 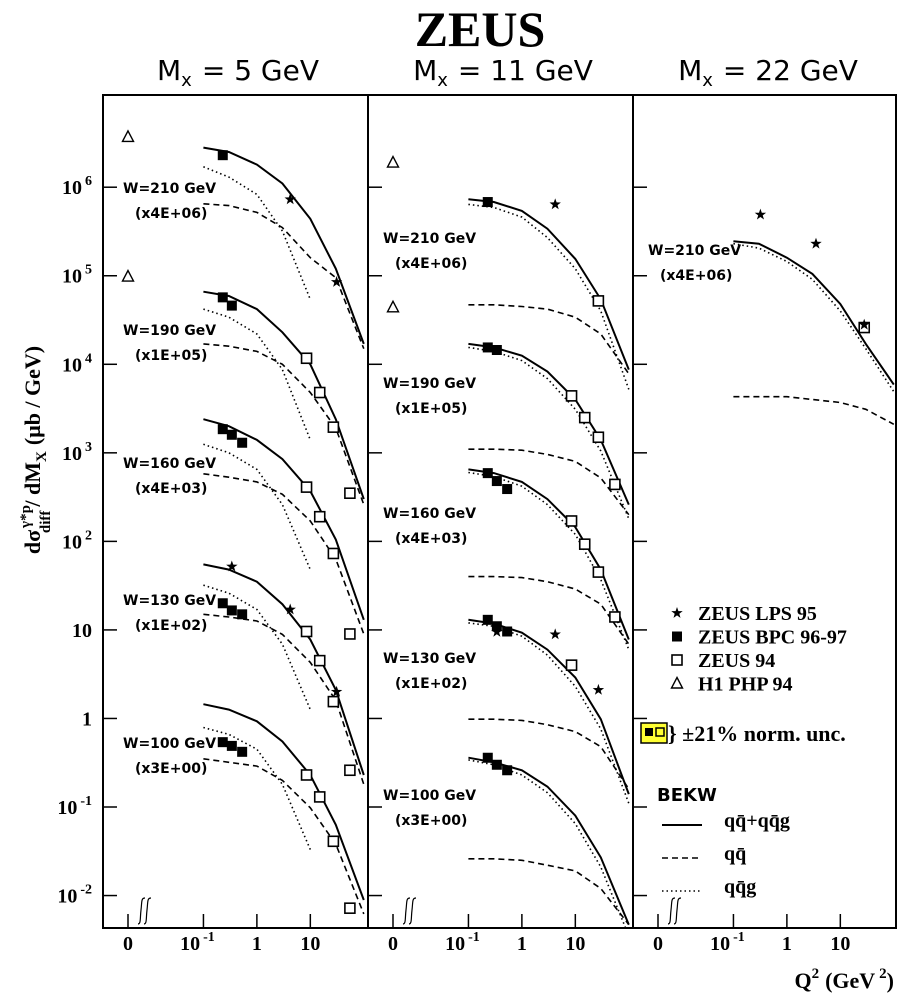 I want to click on y-tick-exponent: 3, so click(x=88, y=447).